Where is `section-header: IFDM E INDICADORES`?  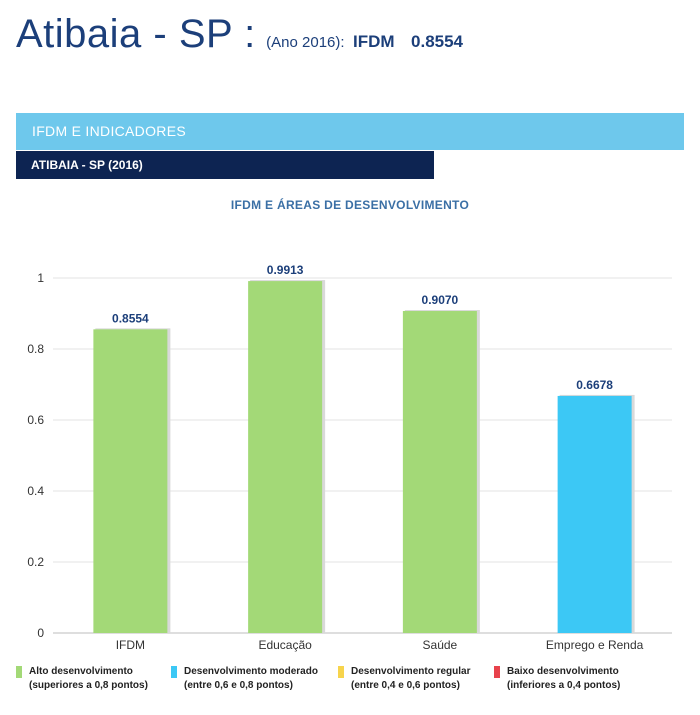 section-header: IFDM E INDICADORES is located at coordinates (350, 131).